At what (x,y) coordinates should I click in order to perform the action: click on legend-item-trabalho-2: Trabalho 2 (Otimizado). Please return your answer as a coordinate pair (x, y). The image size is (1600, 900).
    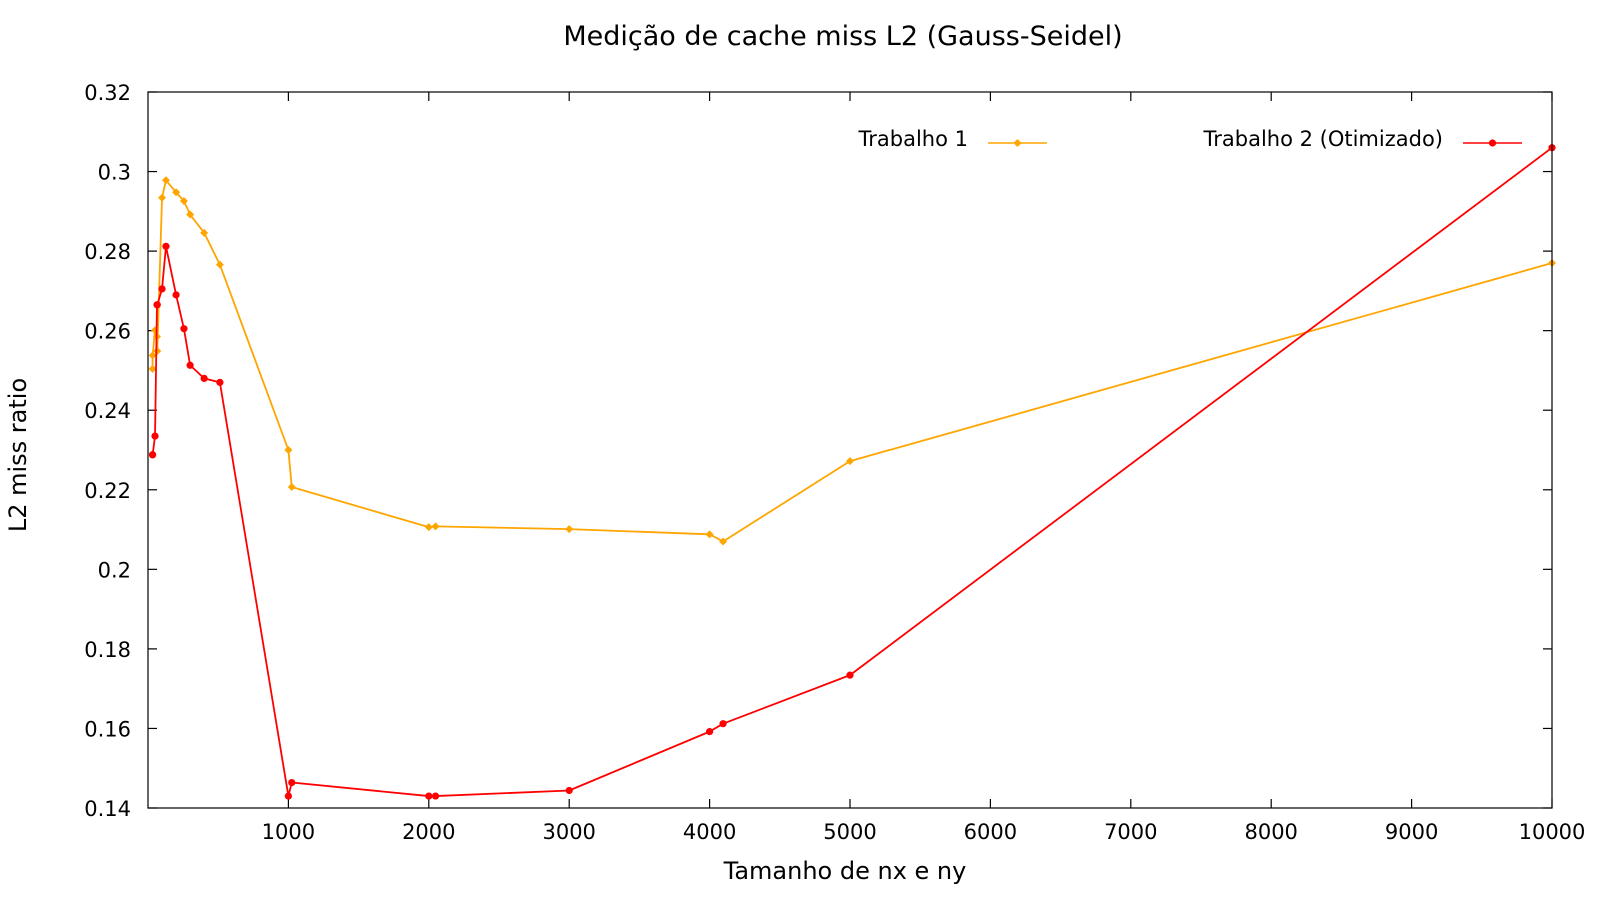
    Looking at the image, I should click on (1362, 139).